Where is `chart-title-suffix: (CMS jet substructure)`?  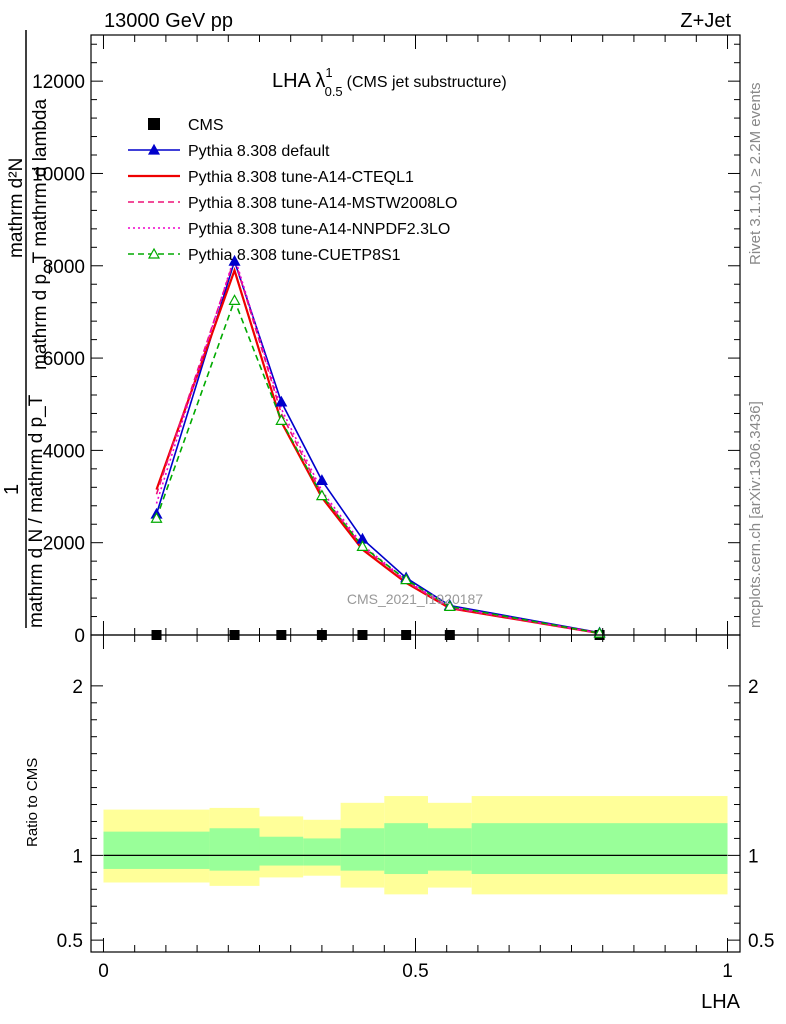
chart-title-suffix: (CMS jet substructure) is located at coordinates (427, 82).